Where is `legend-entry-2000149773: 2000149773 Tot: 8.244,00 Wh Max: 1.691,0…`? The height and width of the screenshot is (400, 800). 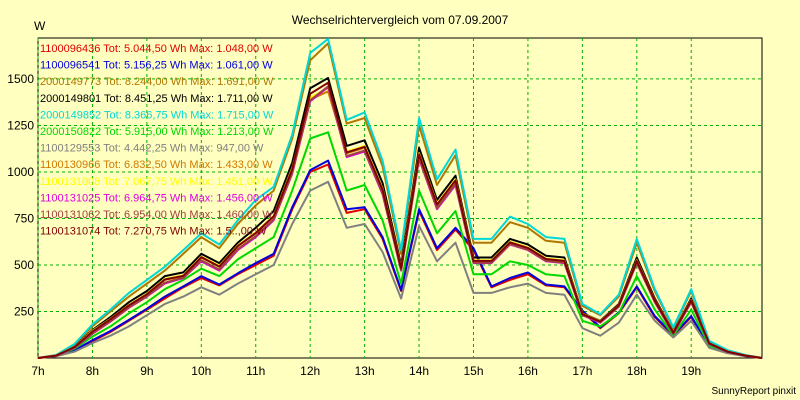 legend-entry-2000149773: 2000149773 Tot: 8.244,00 Wh Max: 1.691,0… is located at coordinates (157, 82).